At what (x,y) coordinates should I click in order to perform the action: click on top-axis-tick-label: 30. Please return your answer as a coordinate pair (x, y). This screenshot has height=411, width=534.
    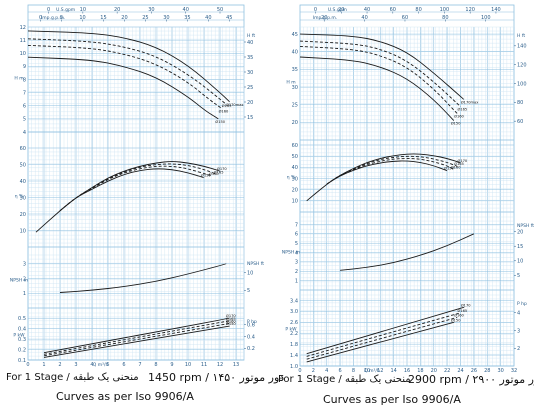
    Looking at the image, I should click on (151, 10).